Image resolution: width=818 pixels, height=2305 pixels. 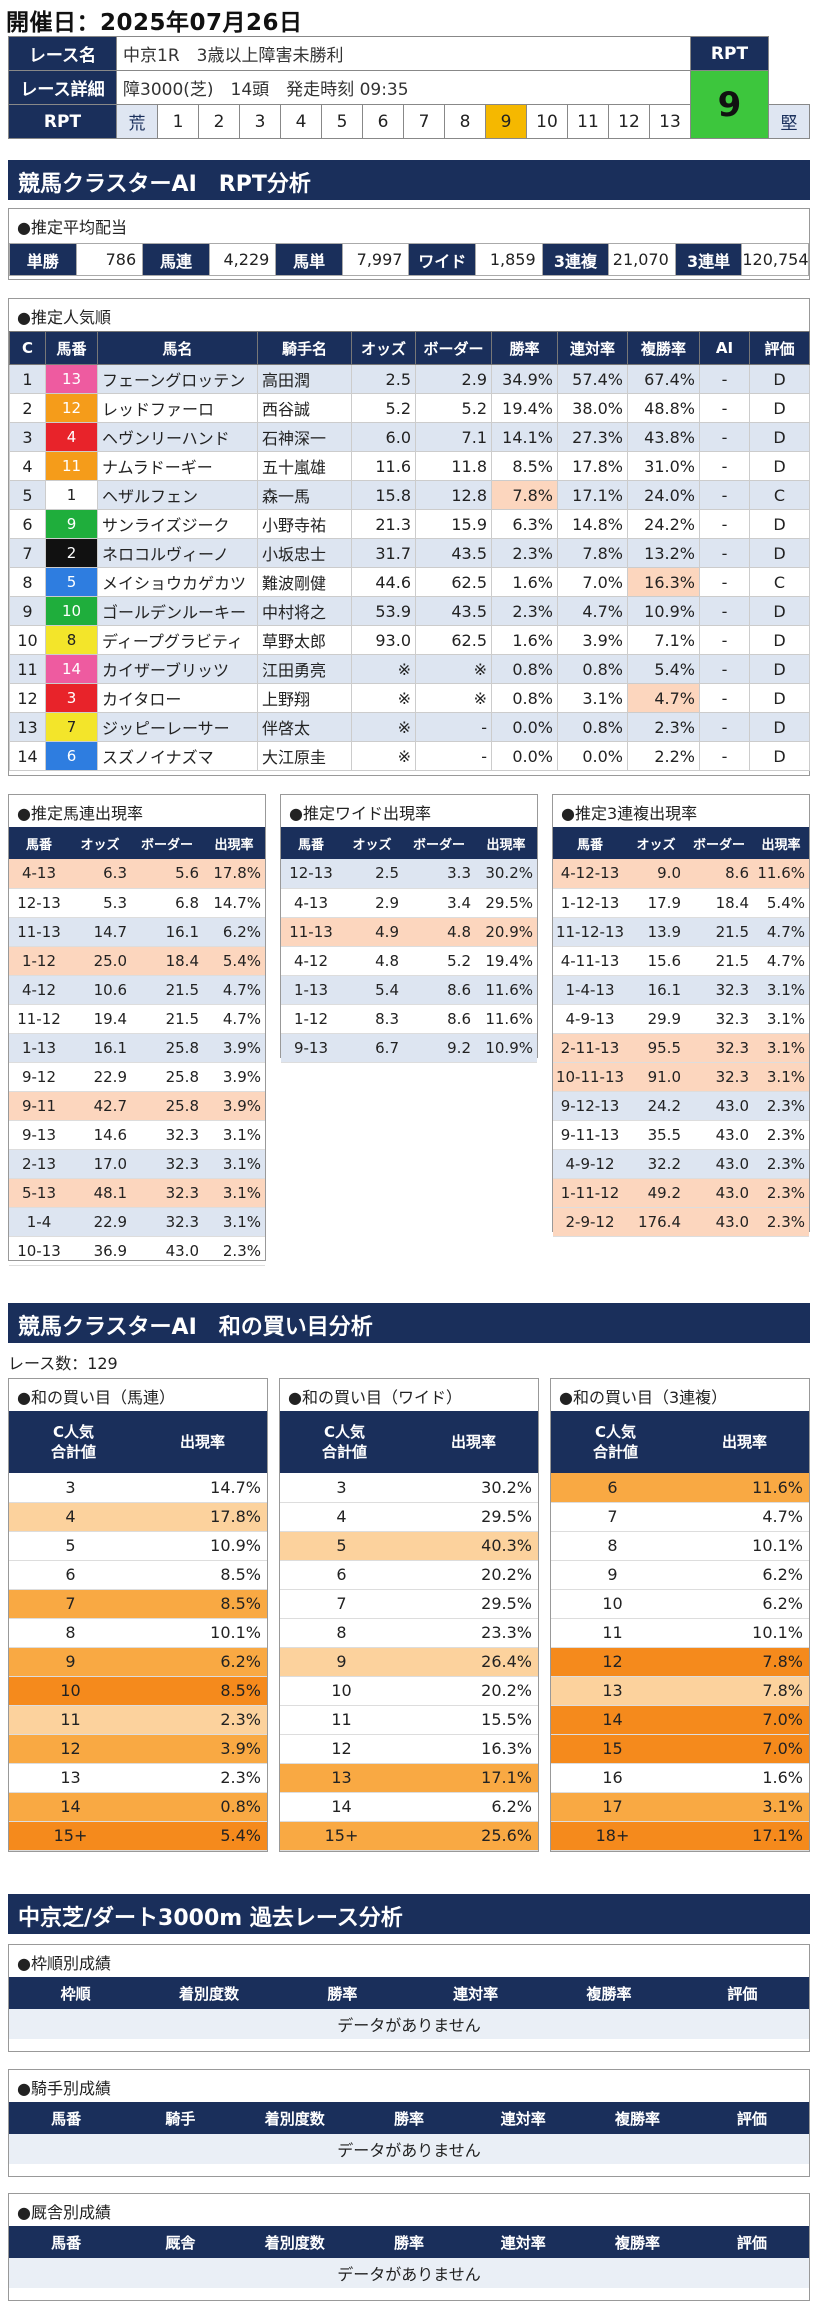 I want to click on table-cell: 29.5%, so click(x=473, y=1604).